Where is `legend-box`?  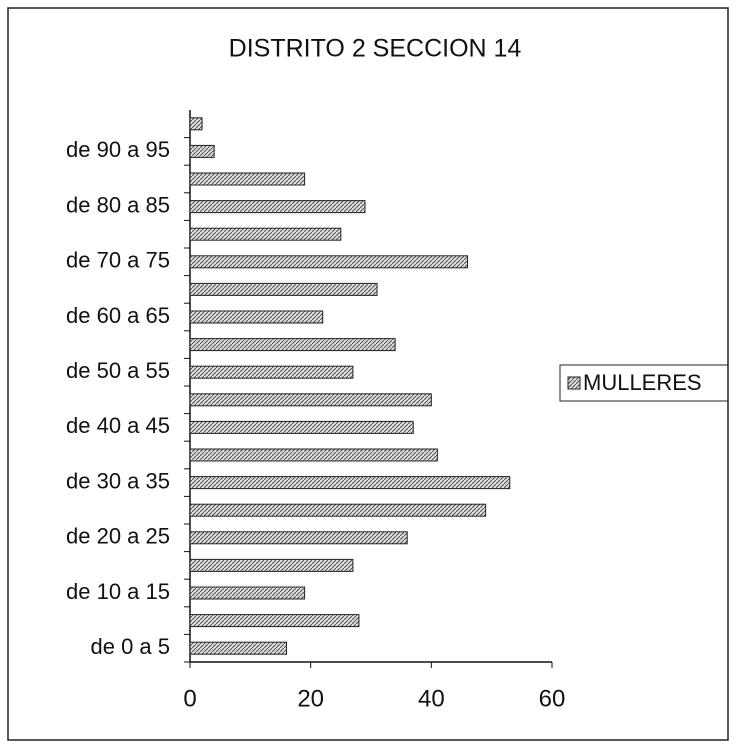
legend-box is located at coordinates (644, 383).